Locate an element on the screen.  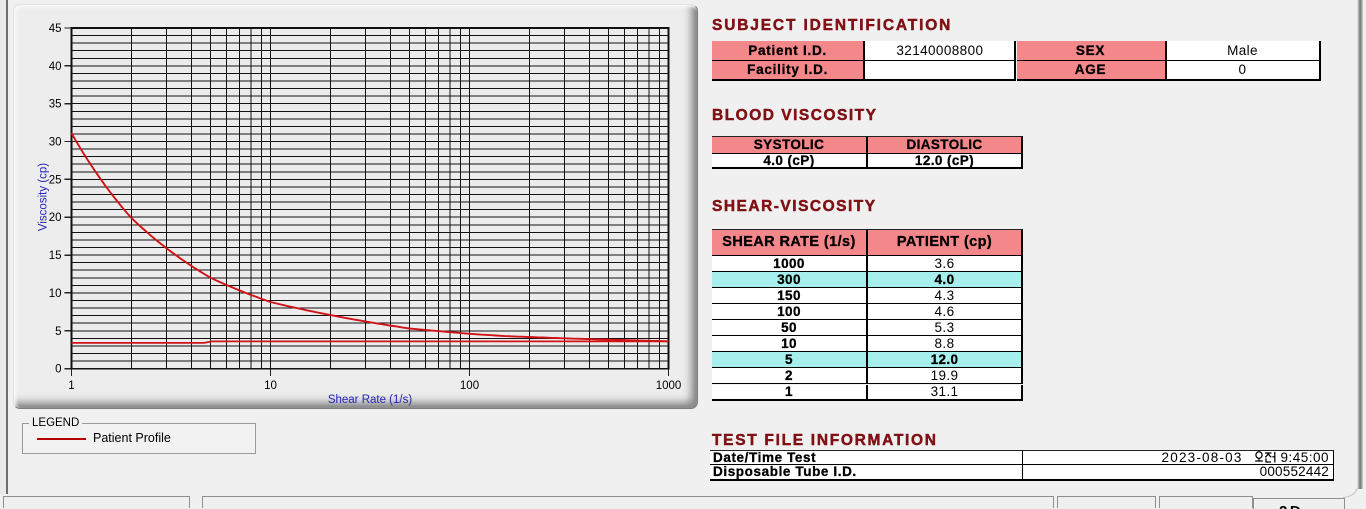
svg-text: 0 is located at coordinates (58, 370).